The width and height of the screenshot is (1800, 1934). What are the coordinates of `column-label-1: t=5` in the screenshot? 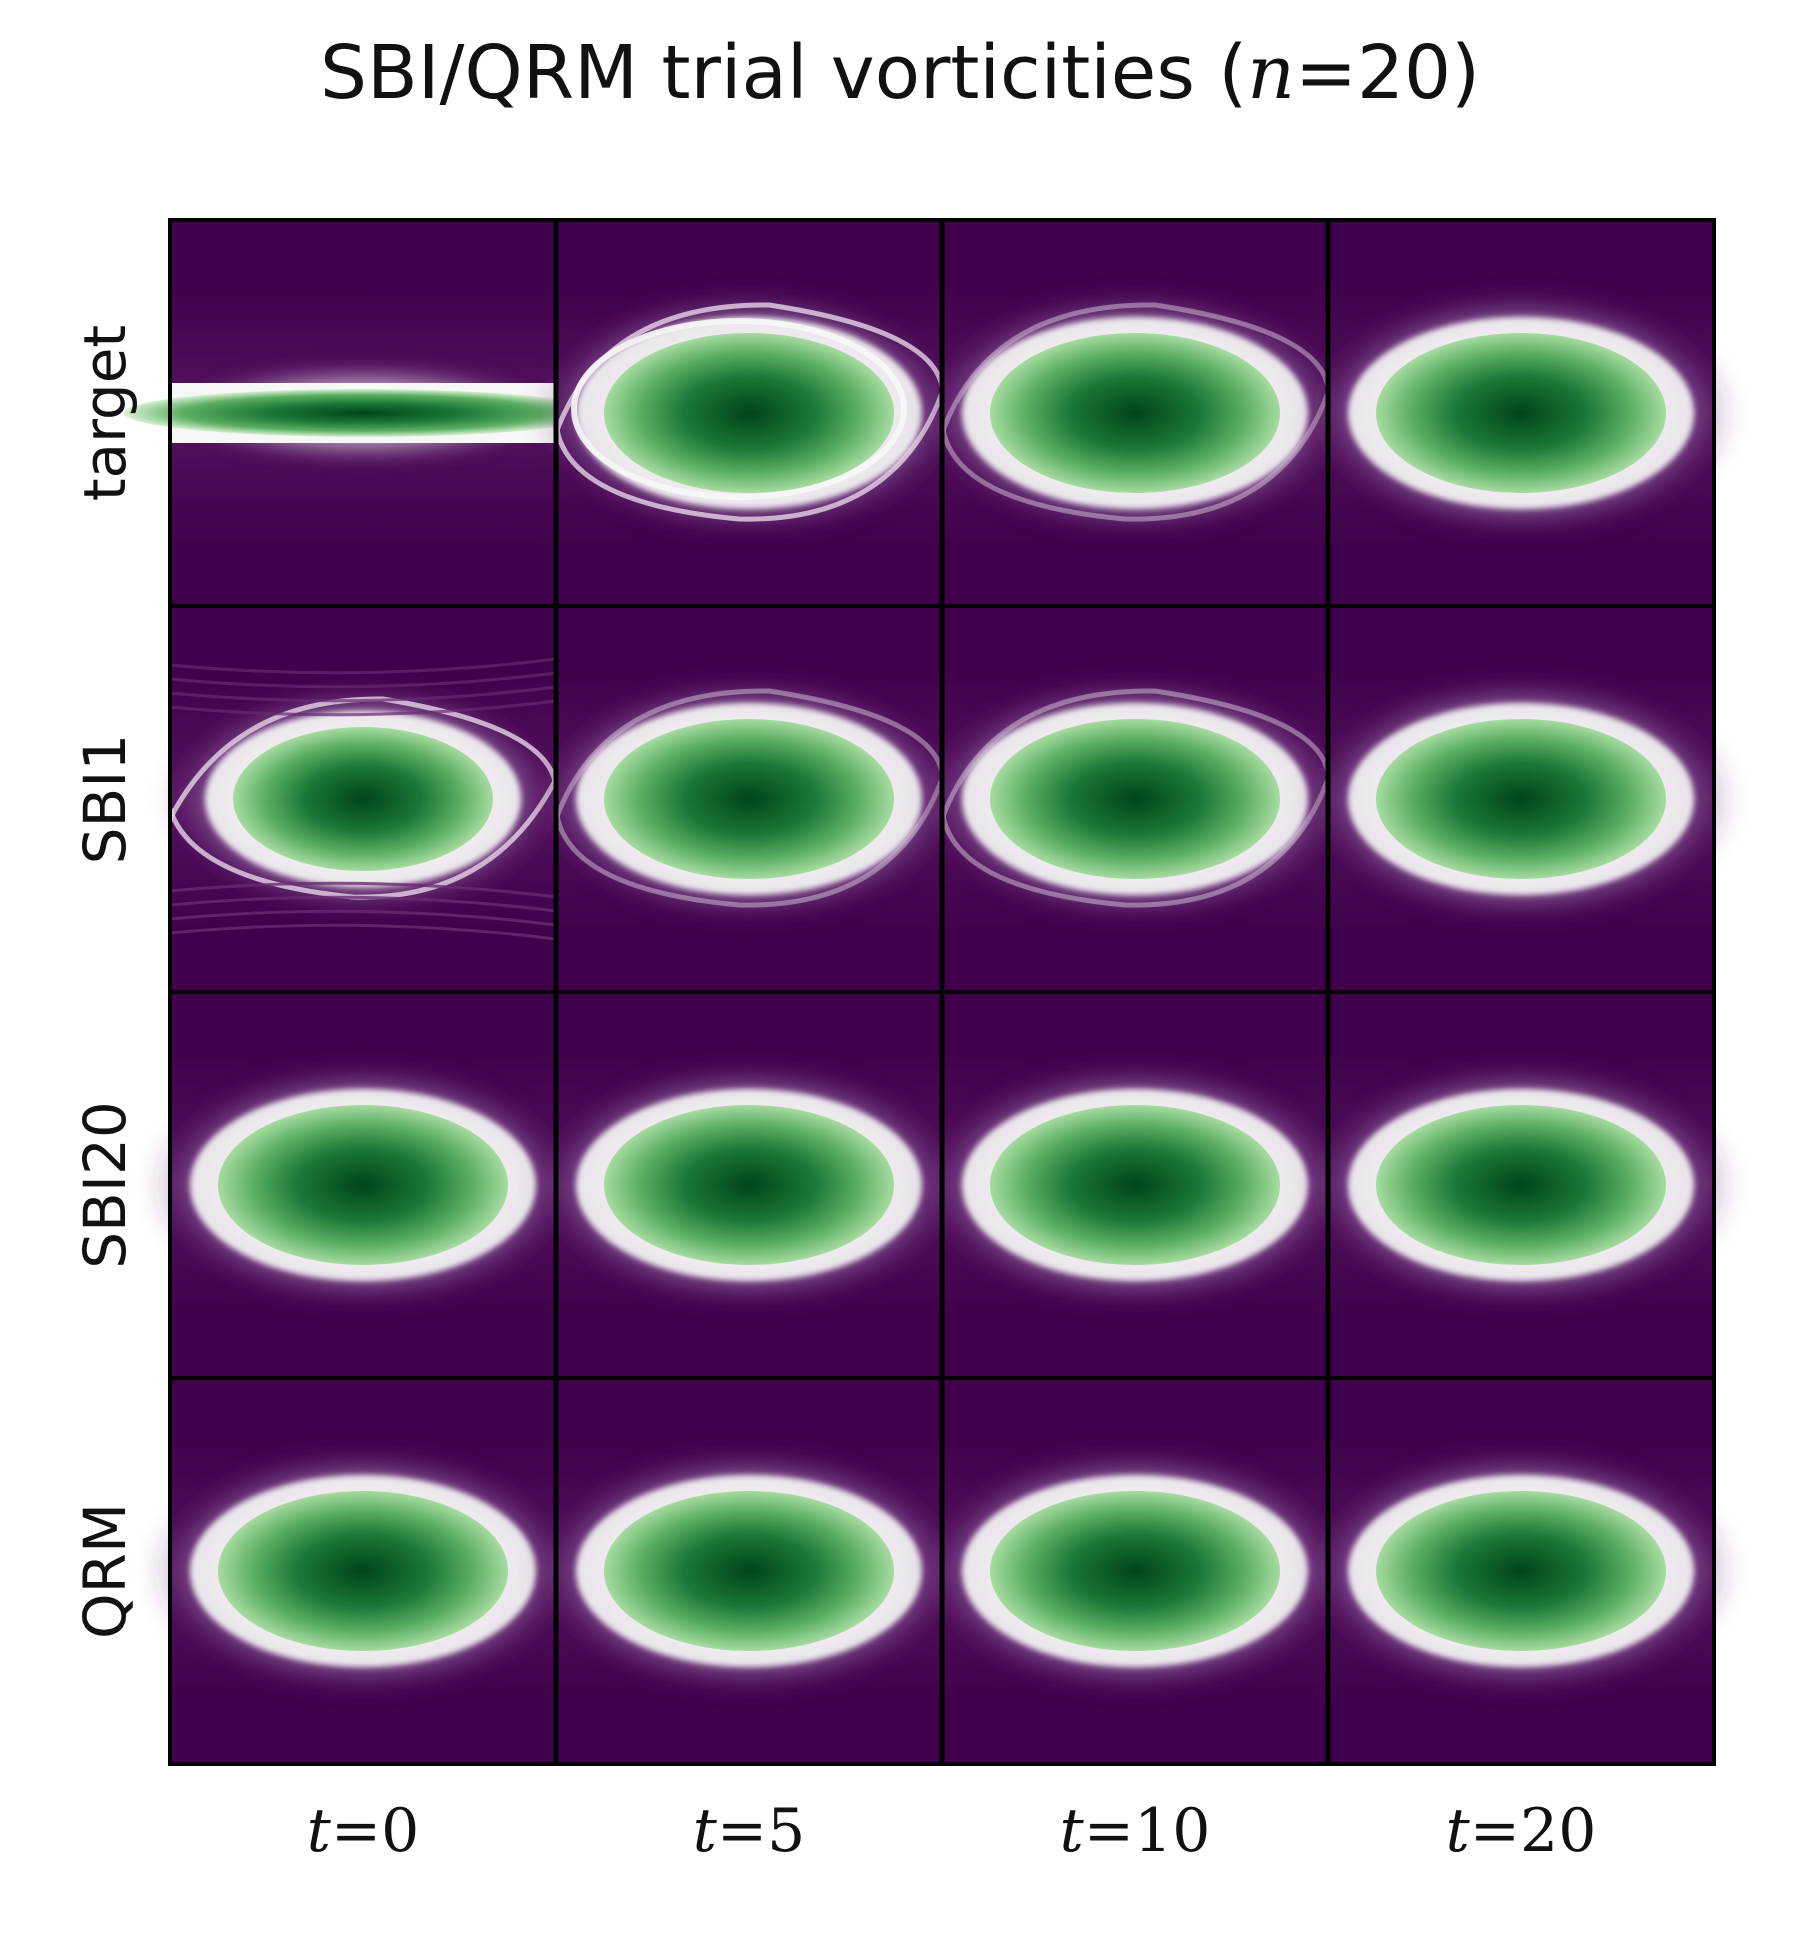 It's located at (749, 1831).